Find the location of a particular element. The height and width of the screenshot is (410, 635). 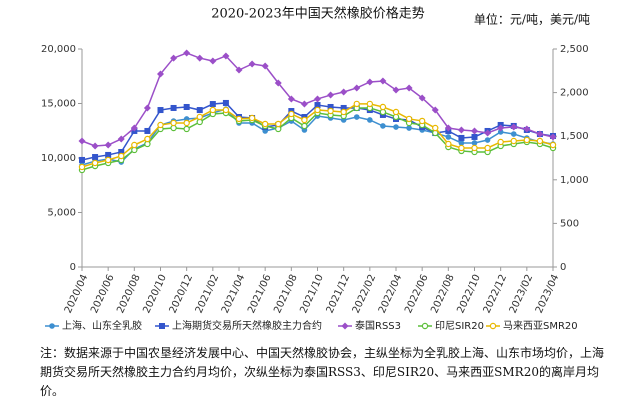

y2-tick-label: 2,500 is located at coordinates (574, 49).